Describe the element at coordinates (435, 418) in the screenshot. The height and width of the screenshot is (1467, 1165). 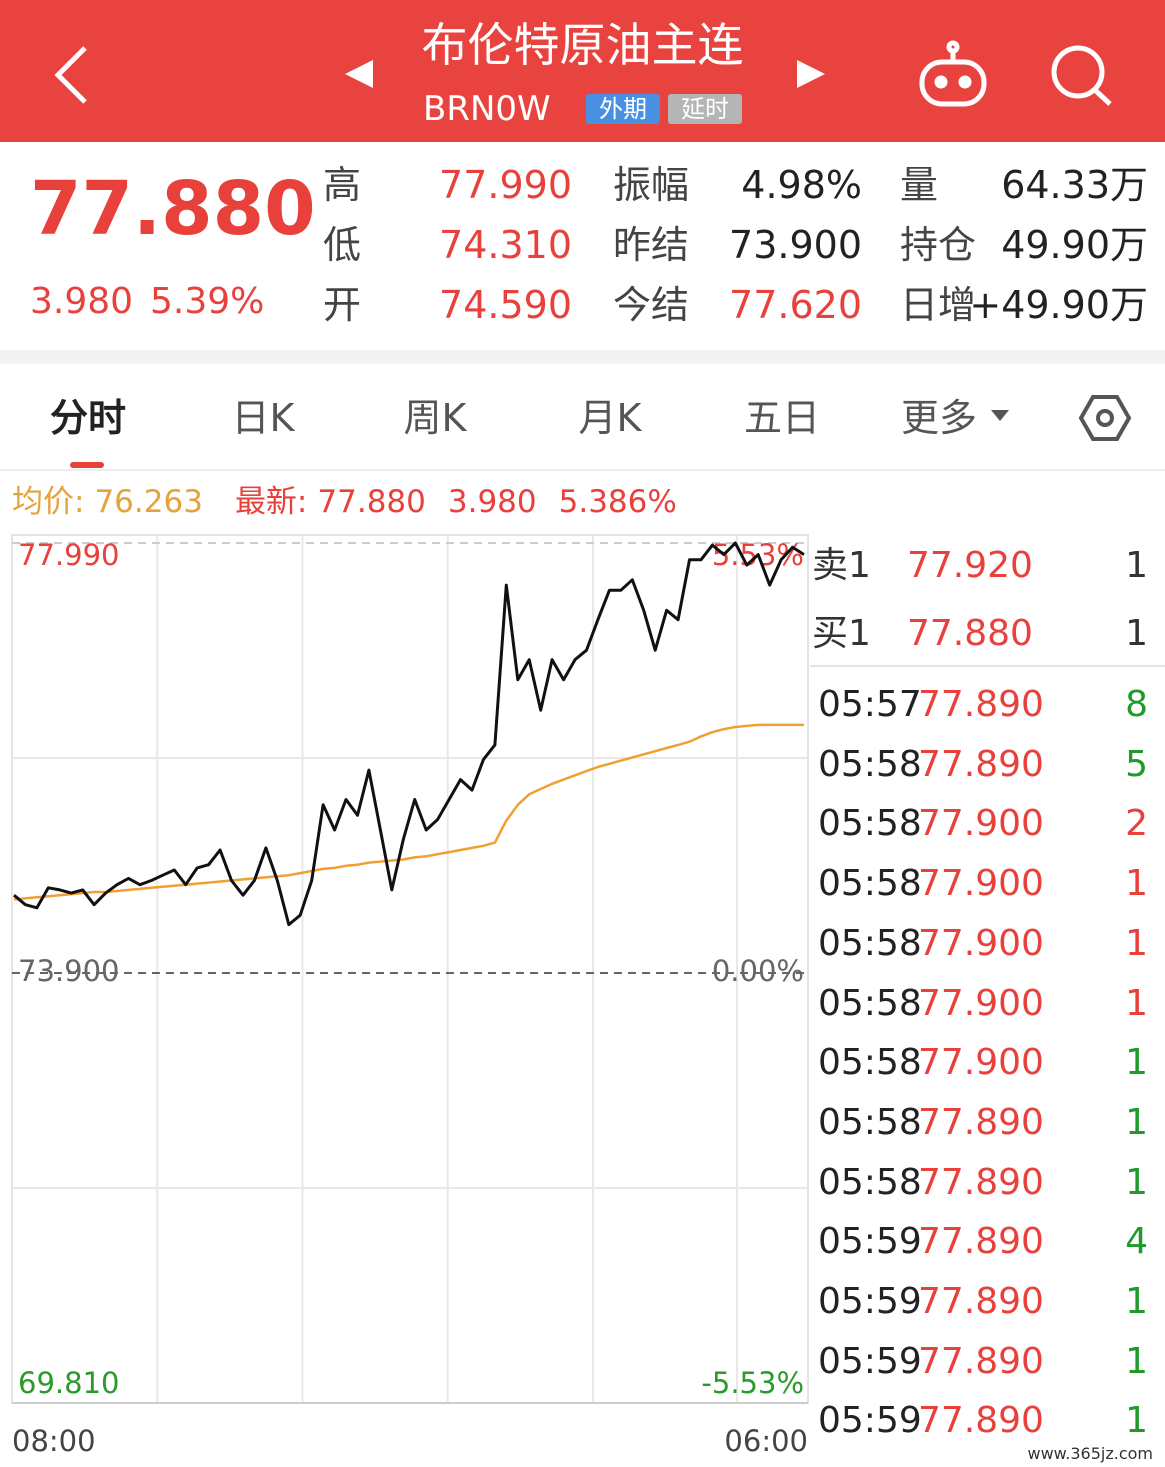
I see `tab: 周K` at that location.